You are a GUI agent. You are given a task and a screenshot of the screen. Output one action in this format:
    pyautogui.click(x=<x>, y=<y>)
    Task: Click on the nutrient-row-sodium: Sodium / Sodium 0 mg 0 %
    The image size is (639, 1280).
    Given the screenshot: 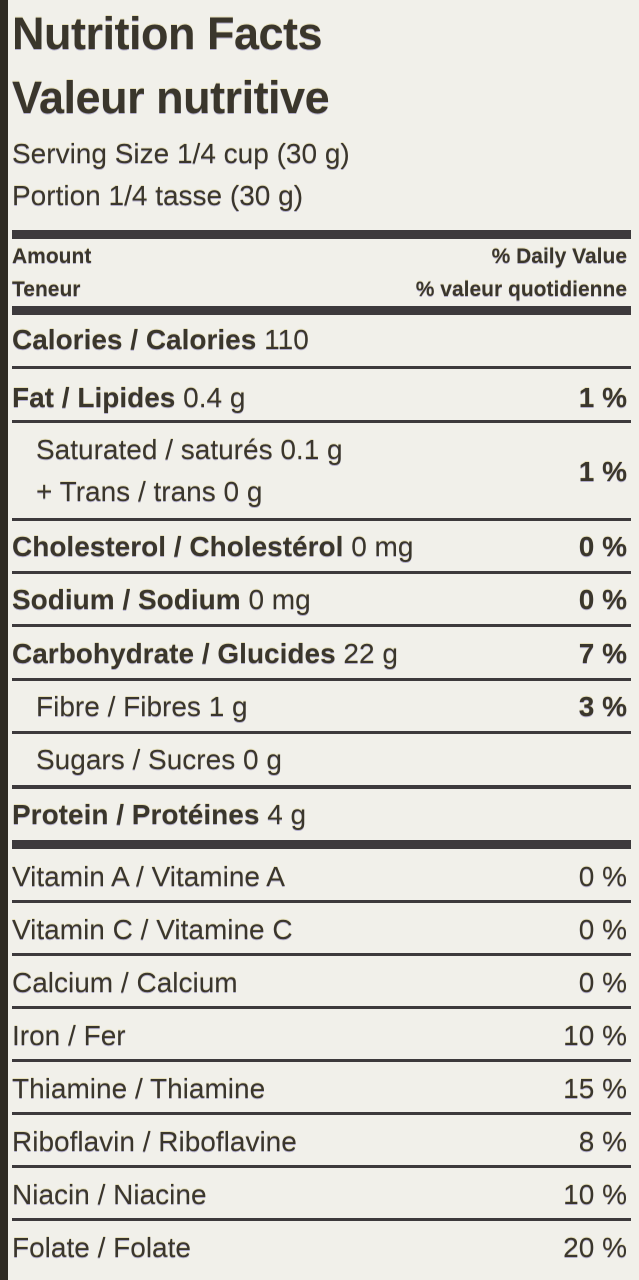 What is the action you would take?
    pyautogui.click(x=319, y=600)
    